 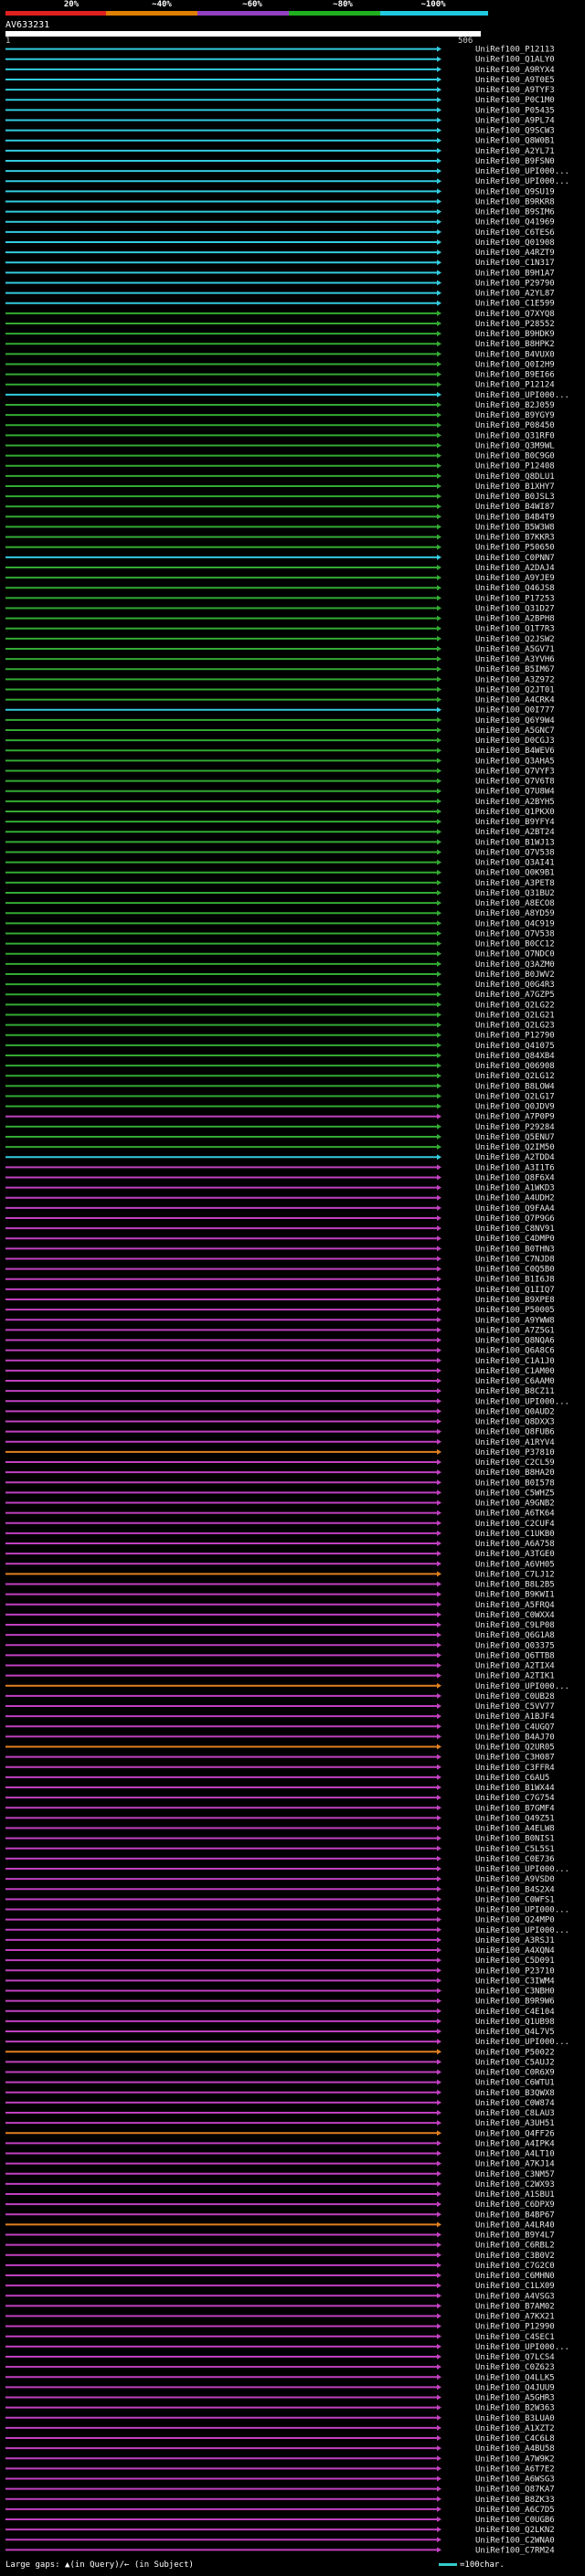 What do you see at coordinates (515, 2449) in the screenshot?
I see `hit-label: UniRef100_A4BU58` at bounding box center [515, 2449].